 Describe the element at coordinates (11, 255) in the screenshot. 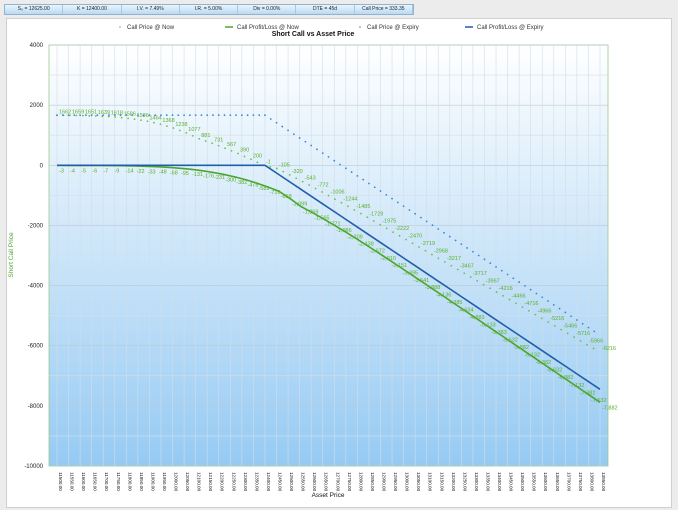

I see `y-axis-label: Short Call Price` at that location.